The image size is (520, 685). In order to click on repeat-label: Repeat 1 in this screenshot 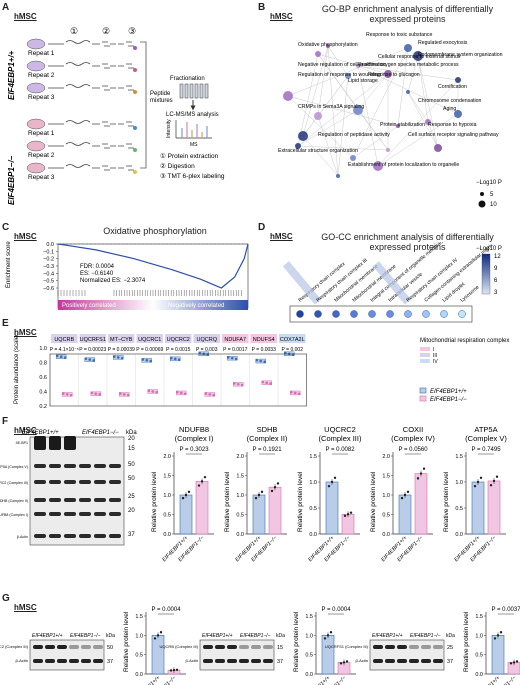, I will do `click(41, 133)`.